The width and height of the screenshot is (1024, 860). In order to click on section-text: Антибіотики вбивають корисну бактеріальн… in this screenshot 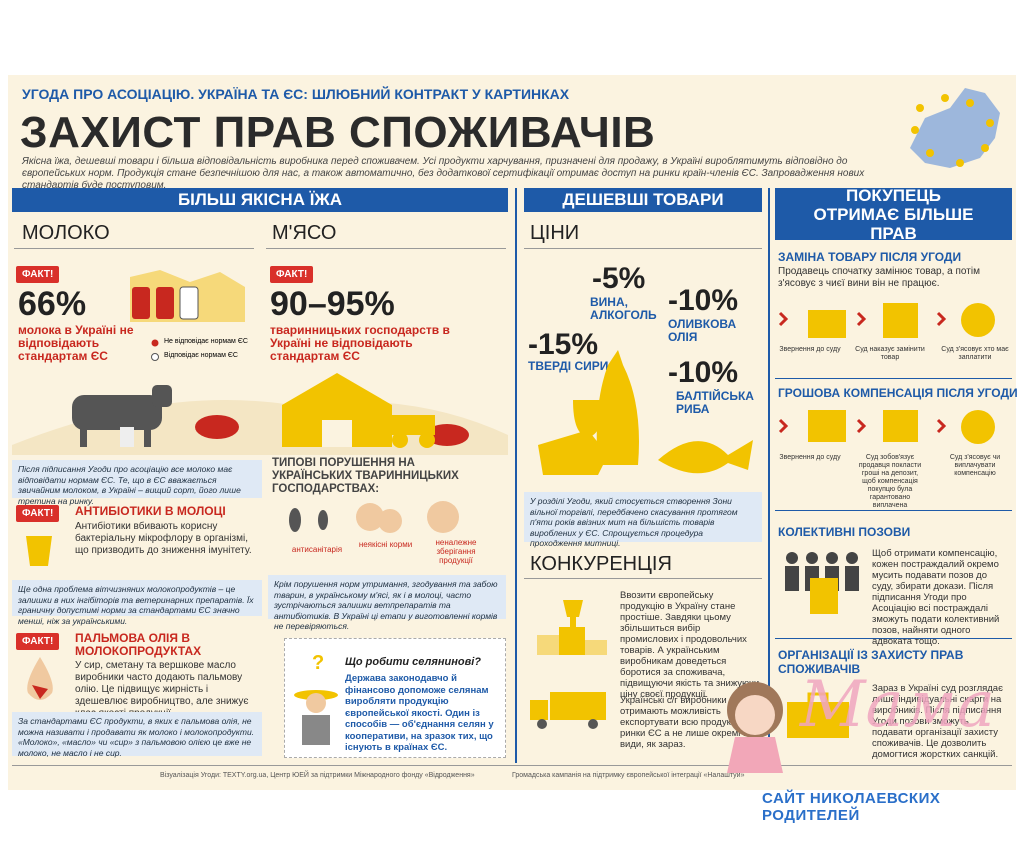, I will do `click(163, 538)`.